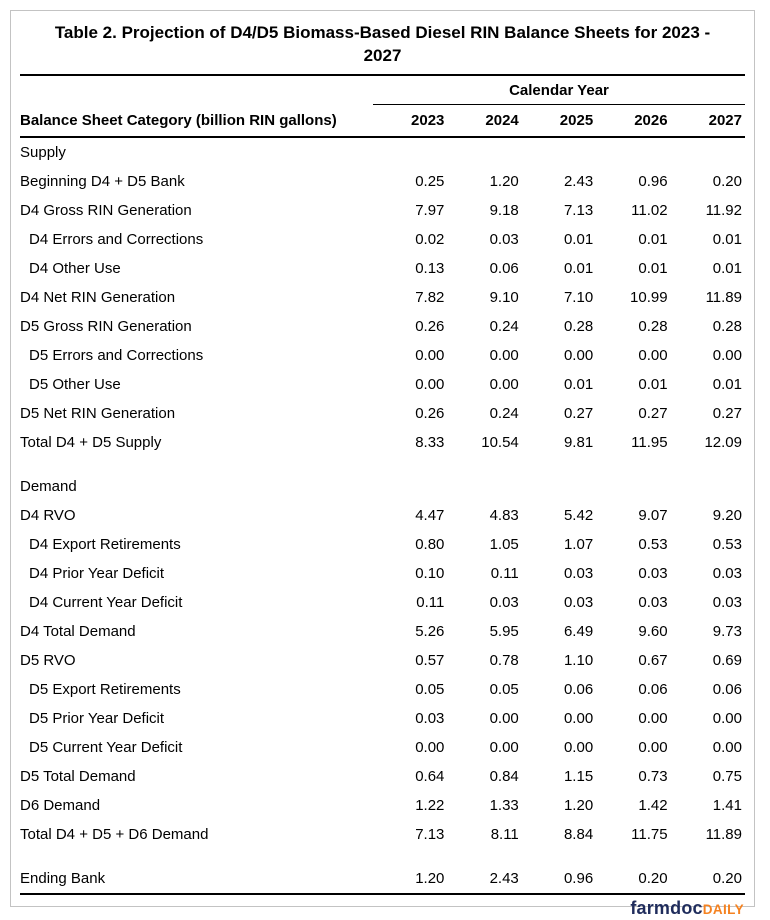 This screenshot has width=770, height=920. I want to click on section-label: Demand, so click(48, 486).